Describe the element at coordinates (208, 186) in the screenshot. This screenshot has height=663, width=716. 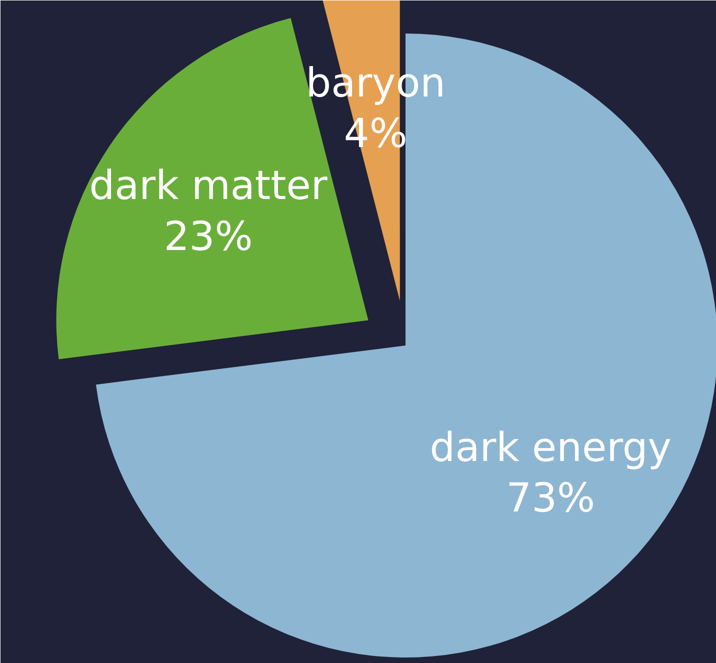
I see `slice-label: dark matter` at that location.